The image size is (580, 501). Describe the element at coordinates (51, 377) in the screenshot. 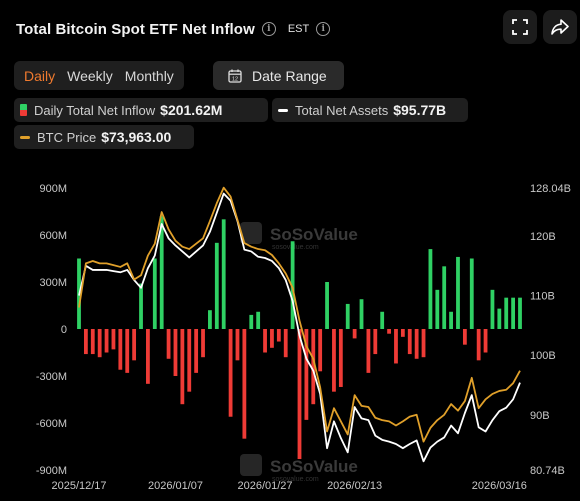

I see `y-left-tick-label: -300M` at that location.